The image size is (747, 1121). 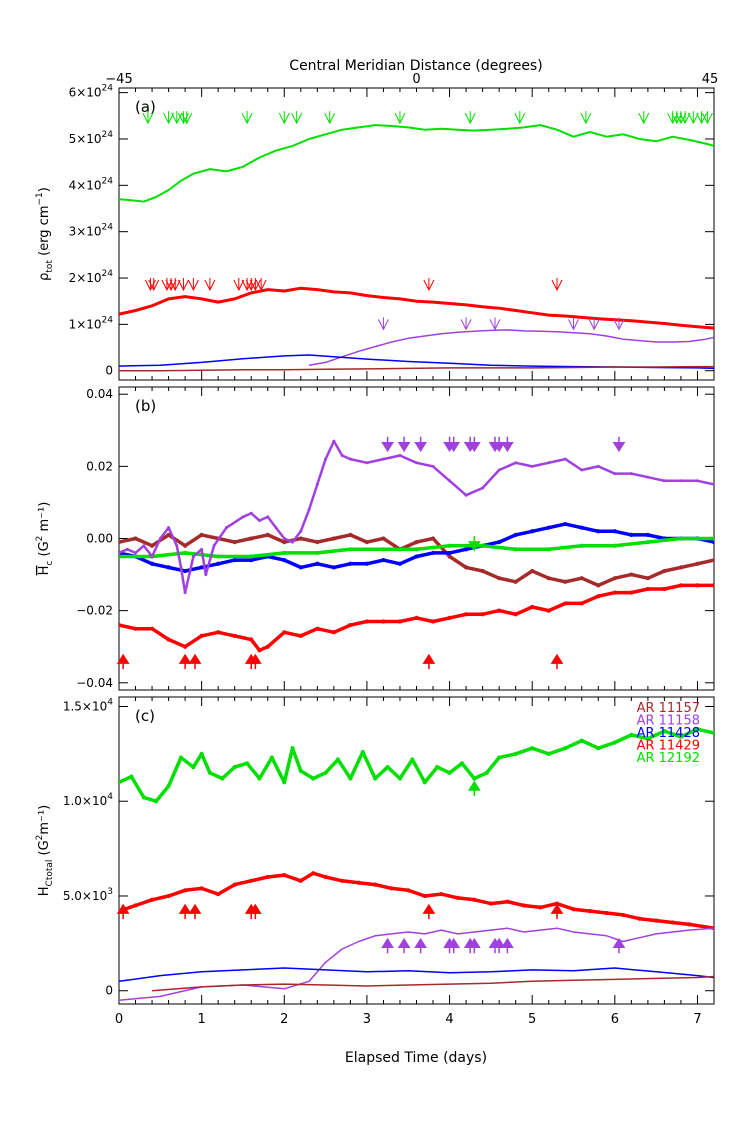 I want to click on y-tick-mantissa: 1×10, so click(x=85, y=324).